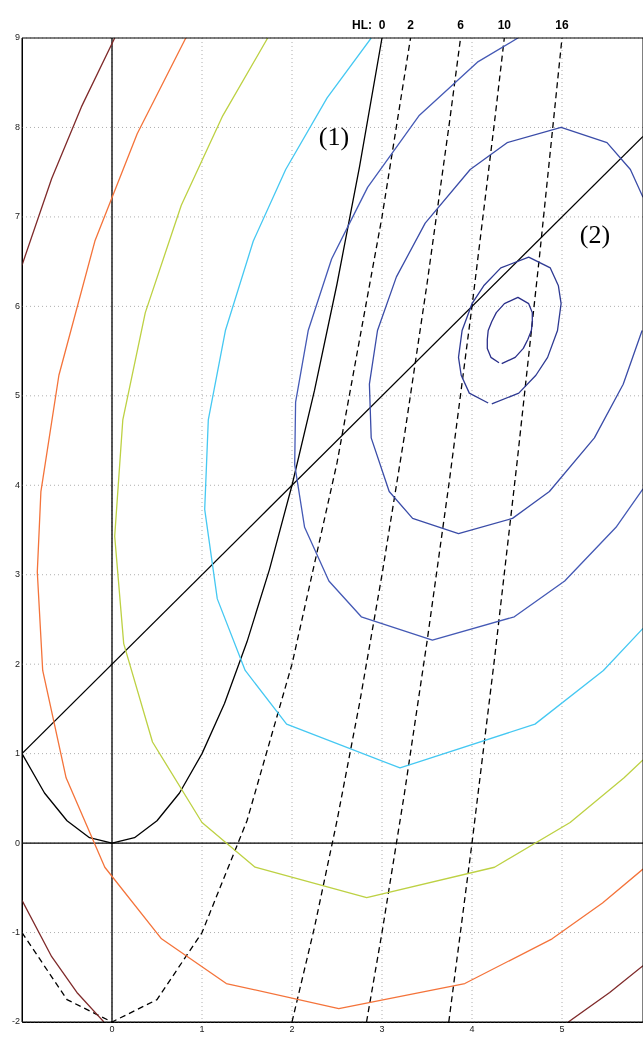  I want to click on y-tick-label: 3, so click(17, 574).